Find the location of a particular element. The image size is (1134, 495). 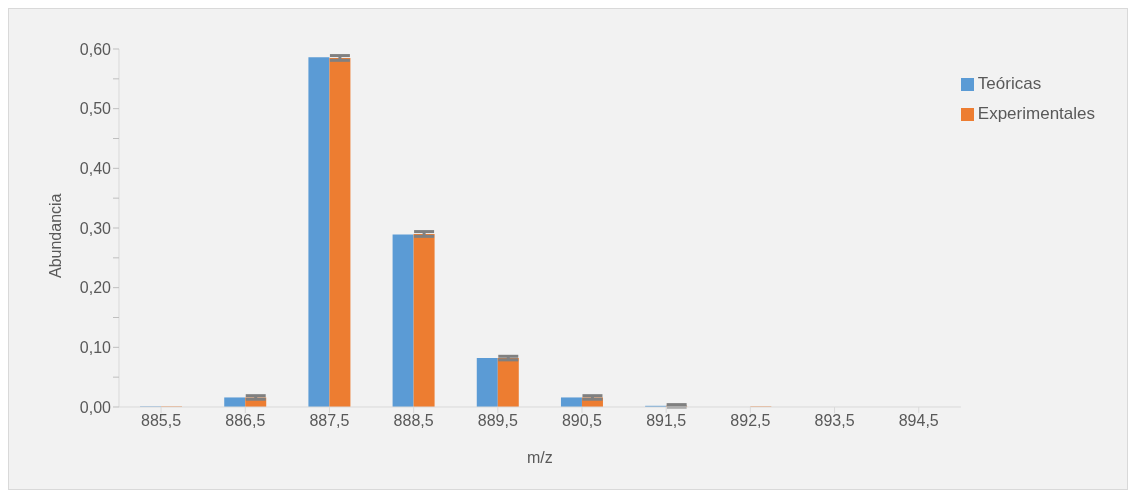

y-tick-label: 0,60 is located at coordinates (95, 49).